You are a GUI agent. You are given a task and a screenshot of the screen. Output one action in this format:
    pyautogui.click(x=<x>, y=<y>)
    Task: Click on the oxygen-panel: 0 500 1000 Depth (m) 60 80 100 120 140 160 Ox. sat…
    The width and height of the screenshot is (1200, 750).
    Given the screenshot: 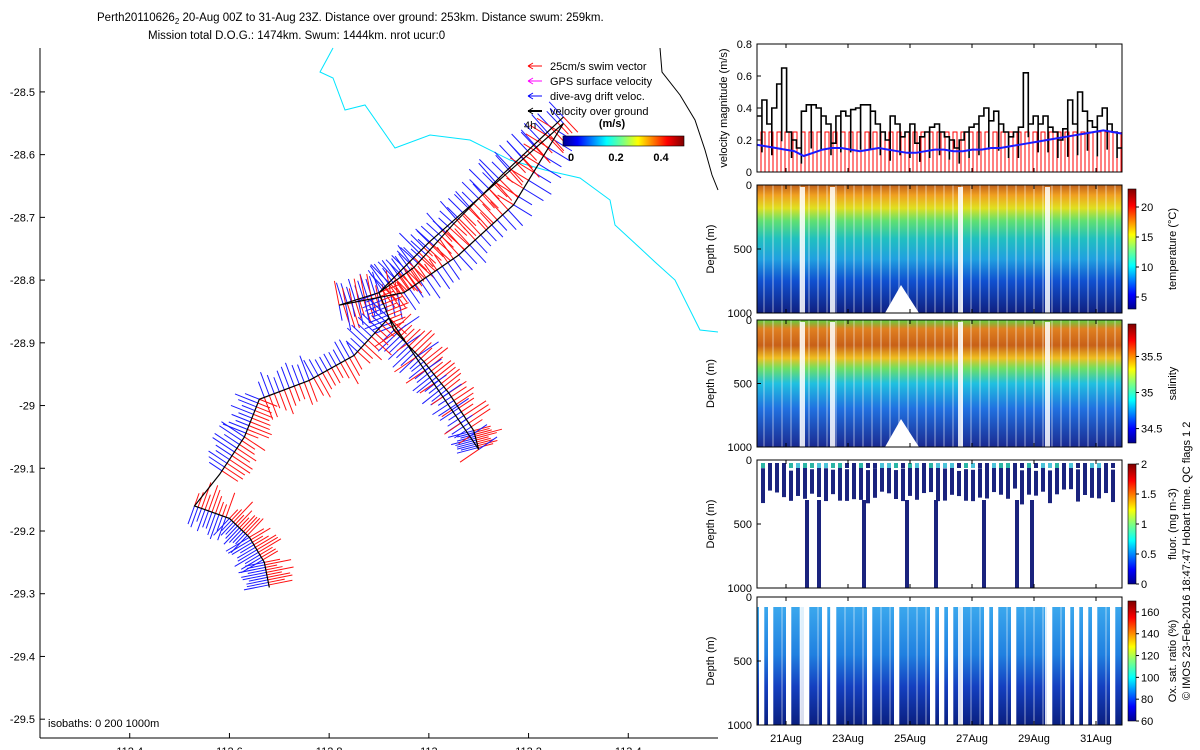 What is the action you would take?
    pyautogui.click(x=942, y=662)
    